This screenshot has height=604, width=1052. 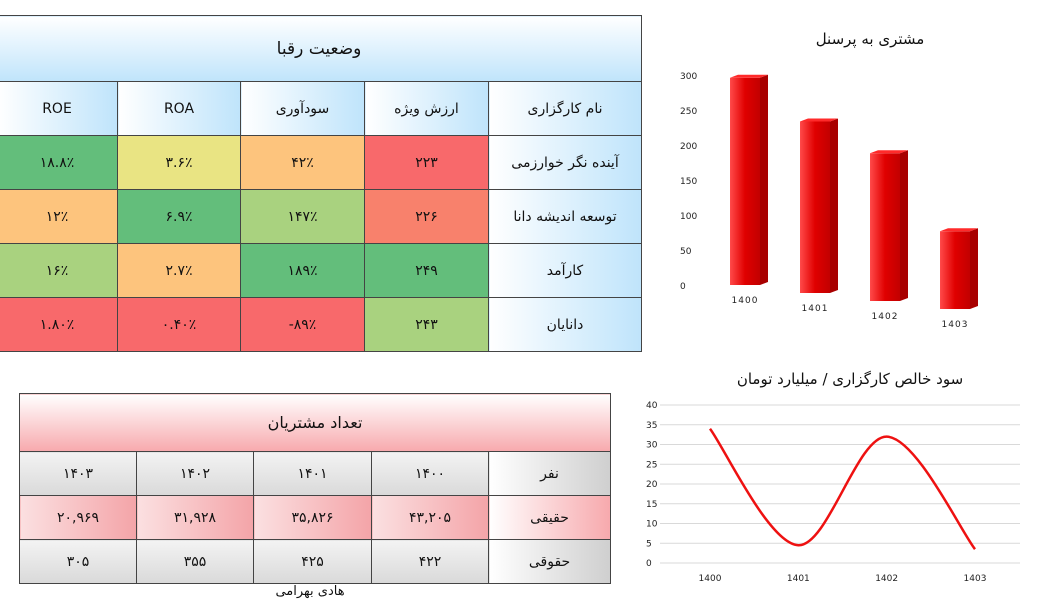 I want to click on y-tick-label: 150, so click(x=688, y=182).